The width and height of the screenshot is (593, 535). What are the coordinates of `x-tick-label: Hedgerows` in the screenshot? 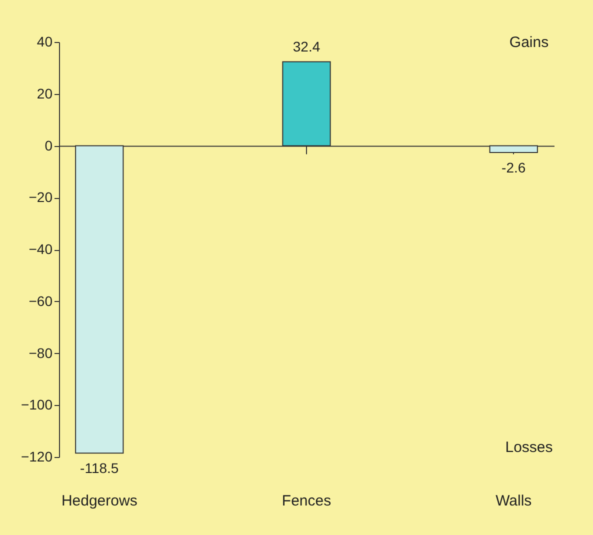 It's located at (99, 501).